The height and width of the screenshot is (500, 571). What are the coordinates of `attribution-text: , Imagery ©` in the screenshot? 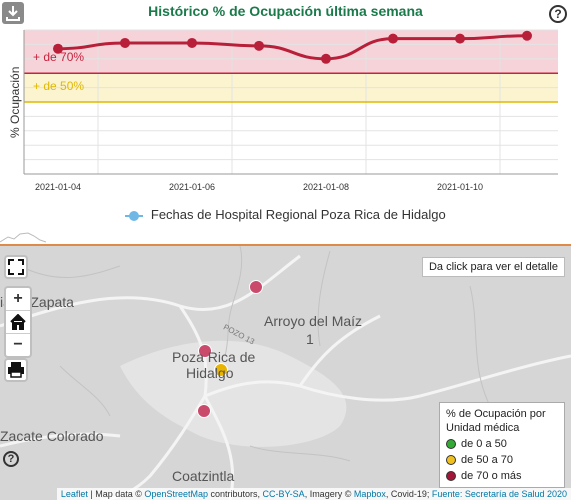 It's located at (329, 494).